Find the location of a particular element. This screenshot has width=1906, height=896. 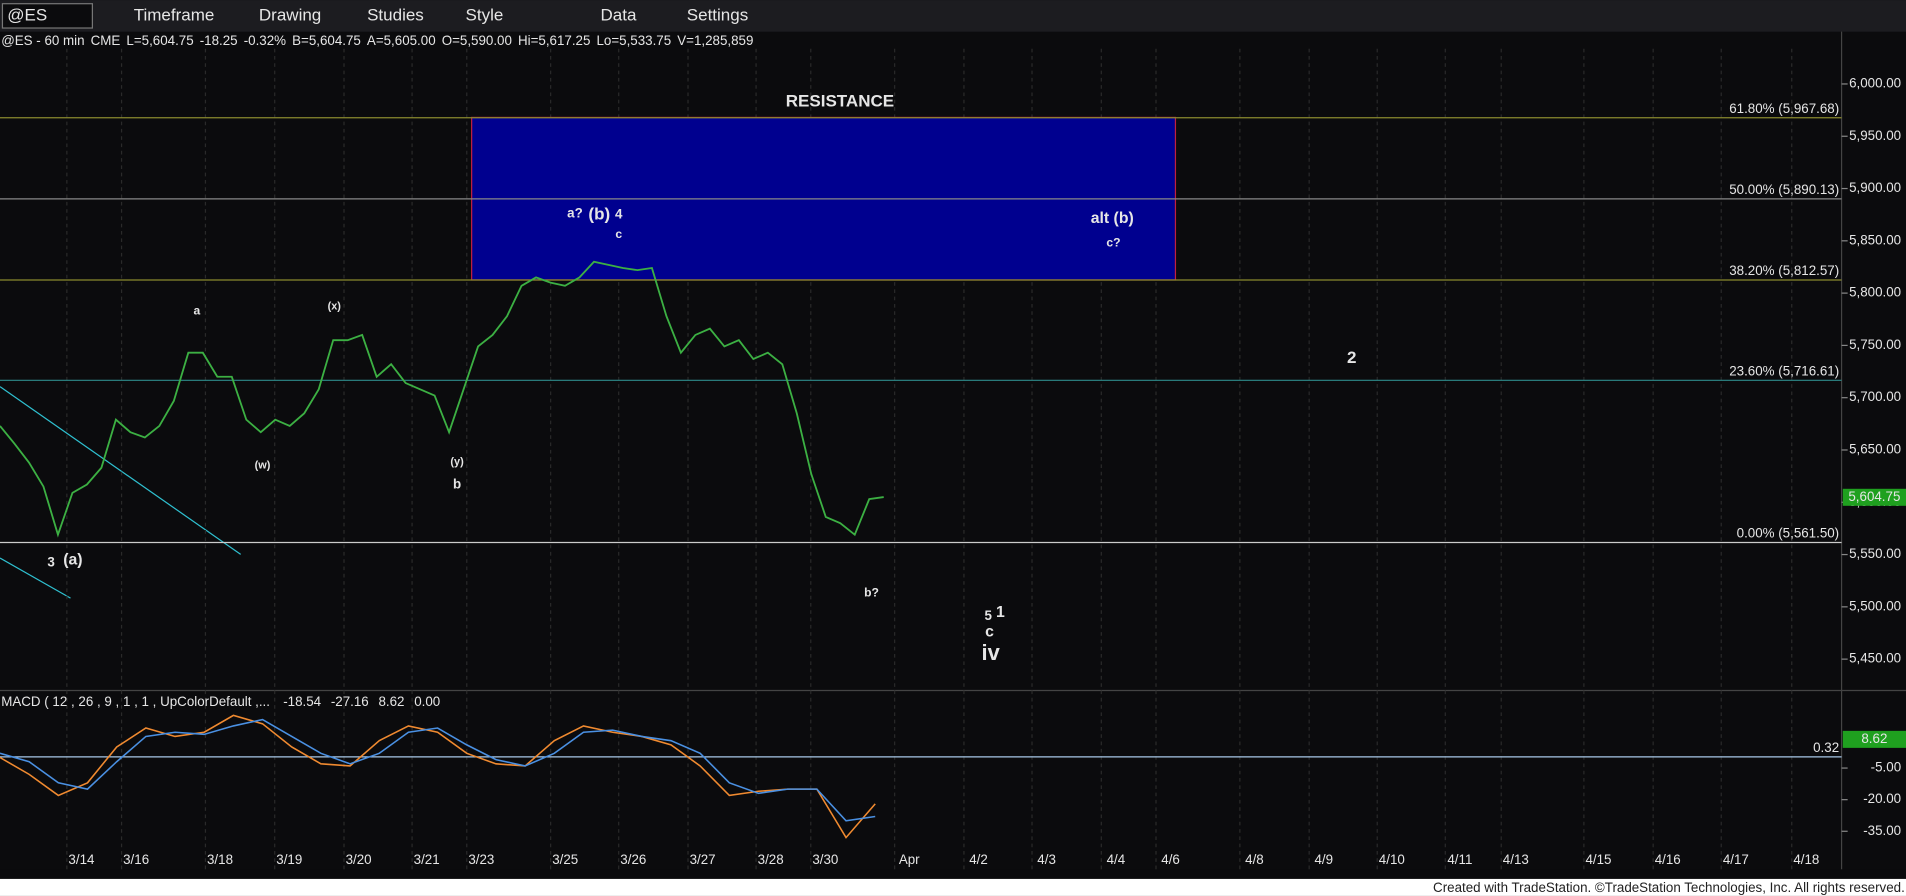

quote-field: -18.25 is located at coordinates (219, 40).